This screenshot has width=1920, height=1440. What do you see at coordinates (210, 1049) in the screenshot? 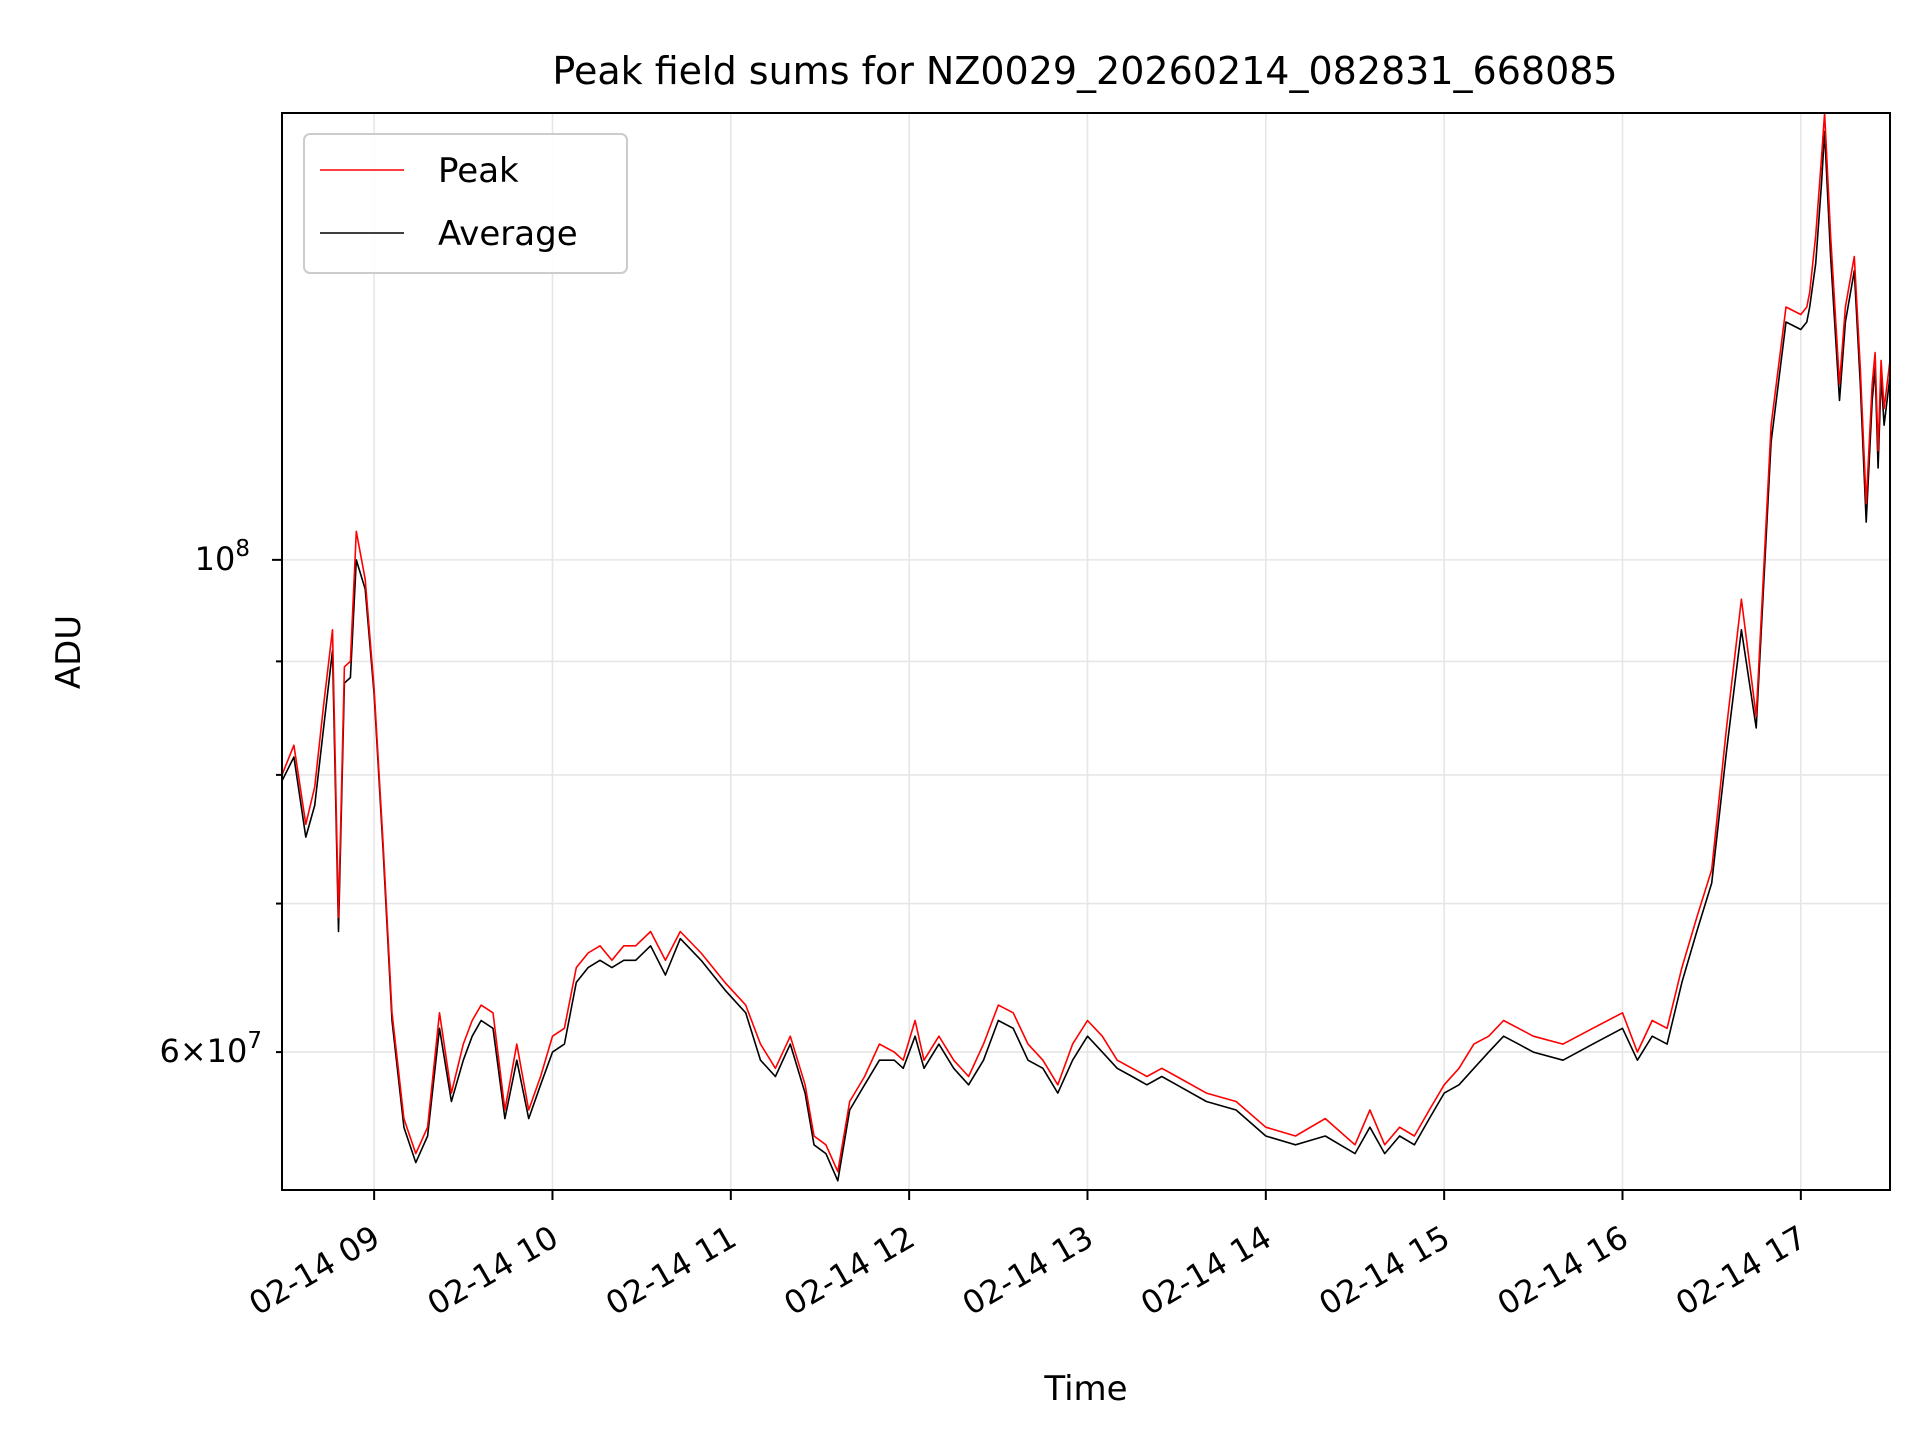
I see `y-tick-label-minor: 6×107` at bounding box center [210, 1049].